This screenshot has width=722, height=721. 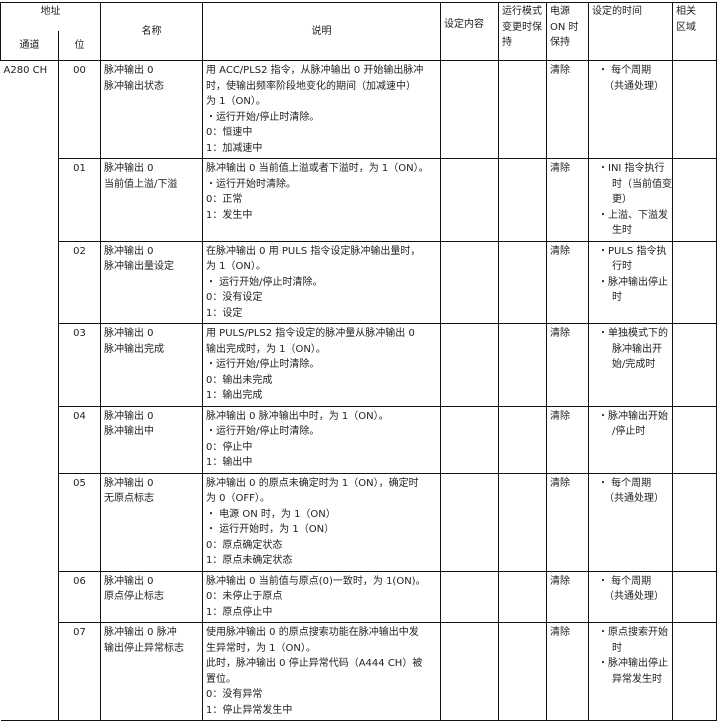 I want to click on bit-cell: 00, so click(x=79, y=109).